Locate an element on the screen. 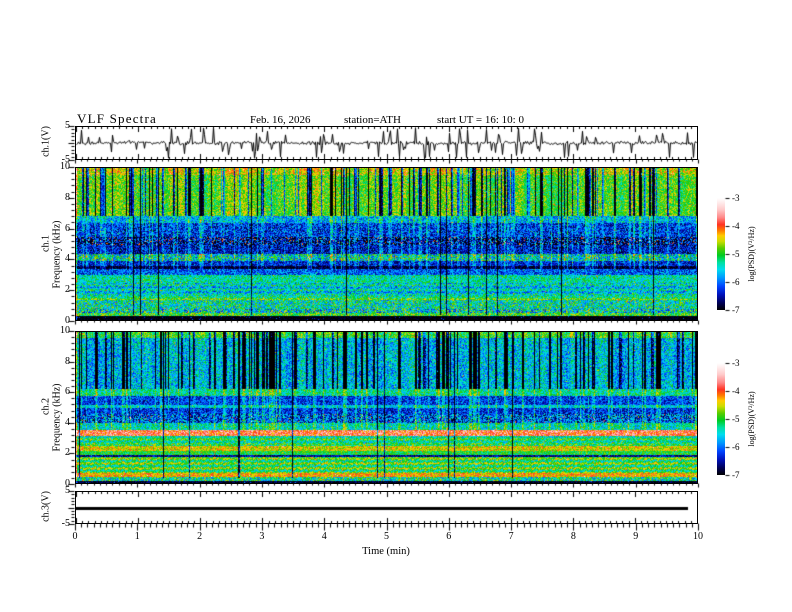 This screenshot has width=792, height=612. ch1-waveform-panel is located at coordinates (386, 143).